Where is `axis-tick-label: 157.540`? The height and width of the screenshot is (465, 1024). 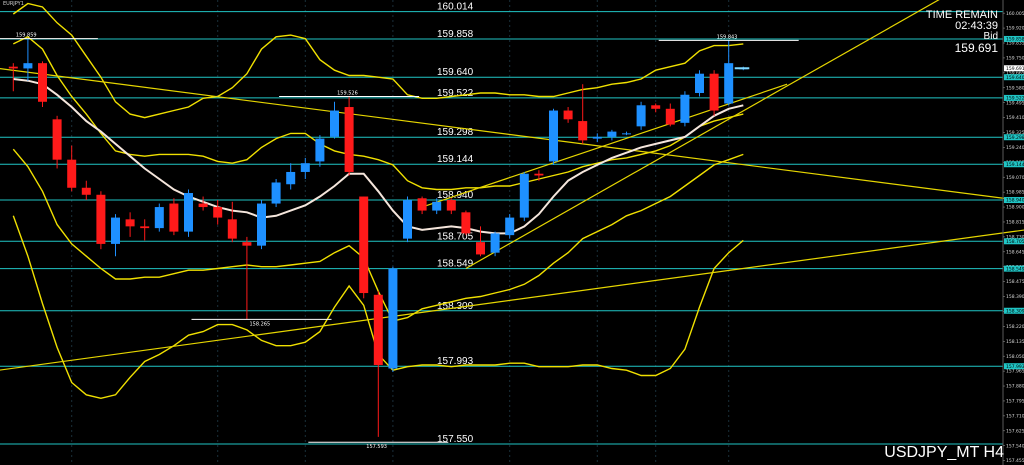 axis-tick-label: 157.540 is located at coordinates (1015, 446).